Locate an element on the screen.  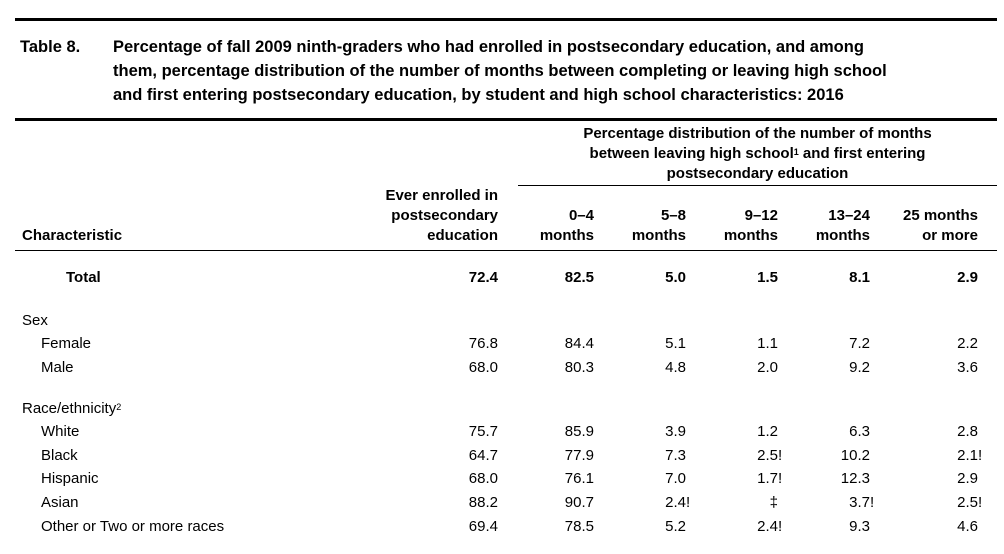
table-cell: 2.1 ! is located at coordinates (952, 456).